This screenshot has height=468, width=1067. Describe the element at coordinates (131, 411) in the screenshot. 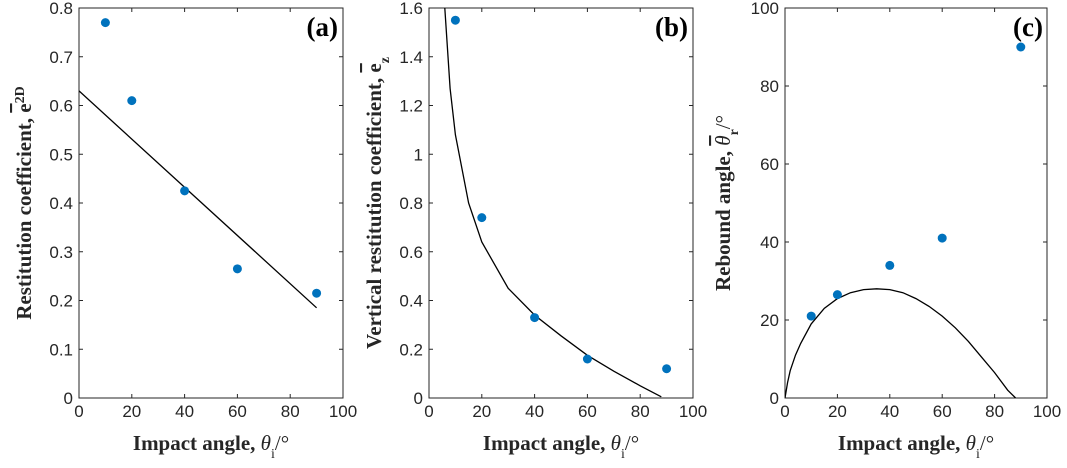

I see `x-tick-label-a: 20` at that location.